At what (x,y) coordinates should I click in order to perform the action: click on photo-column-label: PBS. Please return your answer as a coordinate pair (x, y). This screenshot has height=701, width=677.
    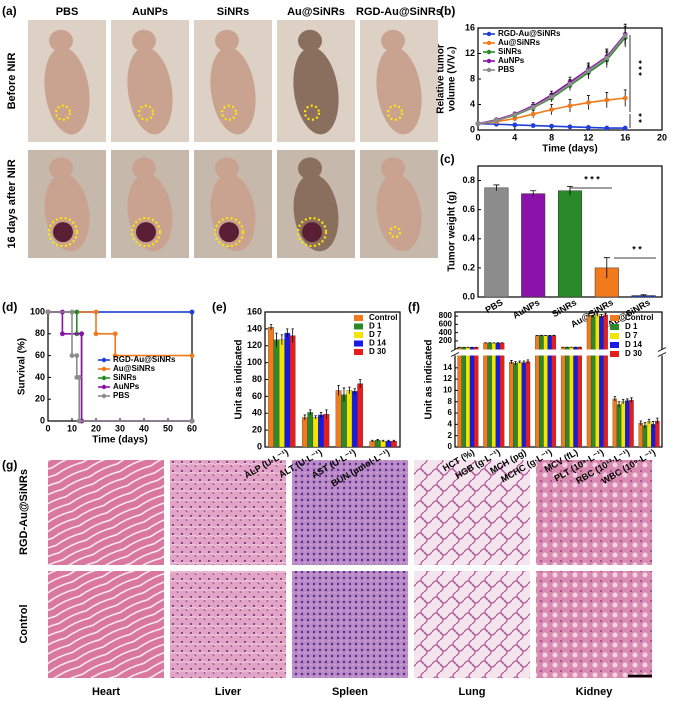
    Looking at the image, I should click on (67, 12).